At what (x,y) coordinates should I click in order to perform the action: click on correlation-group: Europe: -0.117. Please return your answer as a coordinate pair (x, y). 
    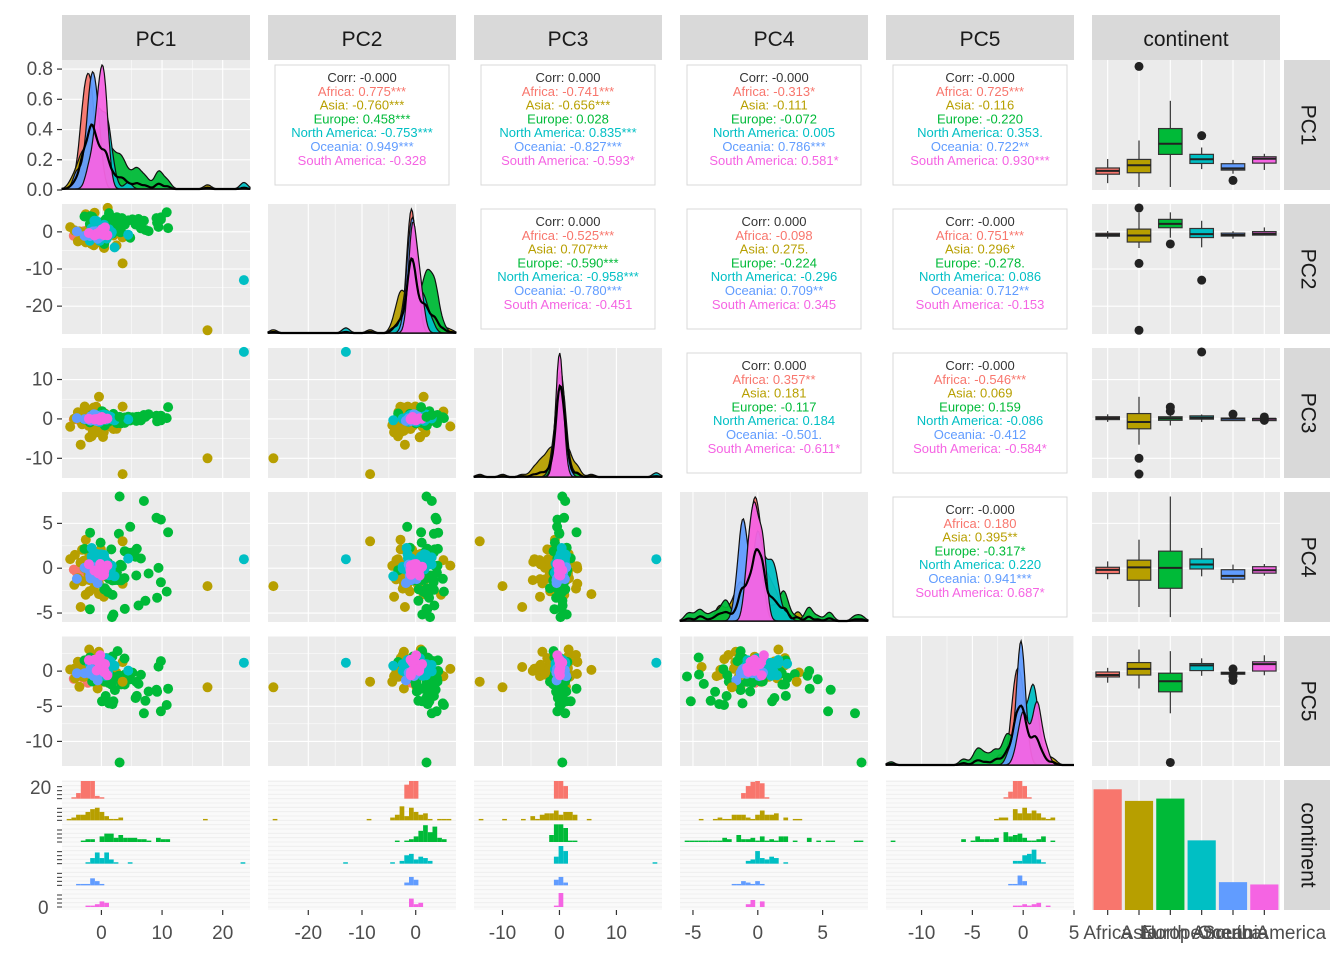
    Looking at the image, I should click on (773, 406).